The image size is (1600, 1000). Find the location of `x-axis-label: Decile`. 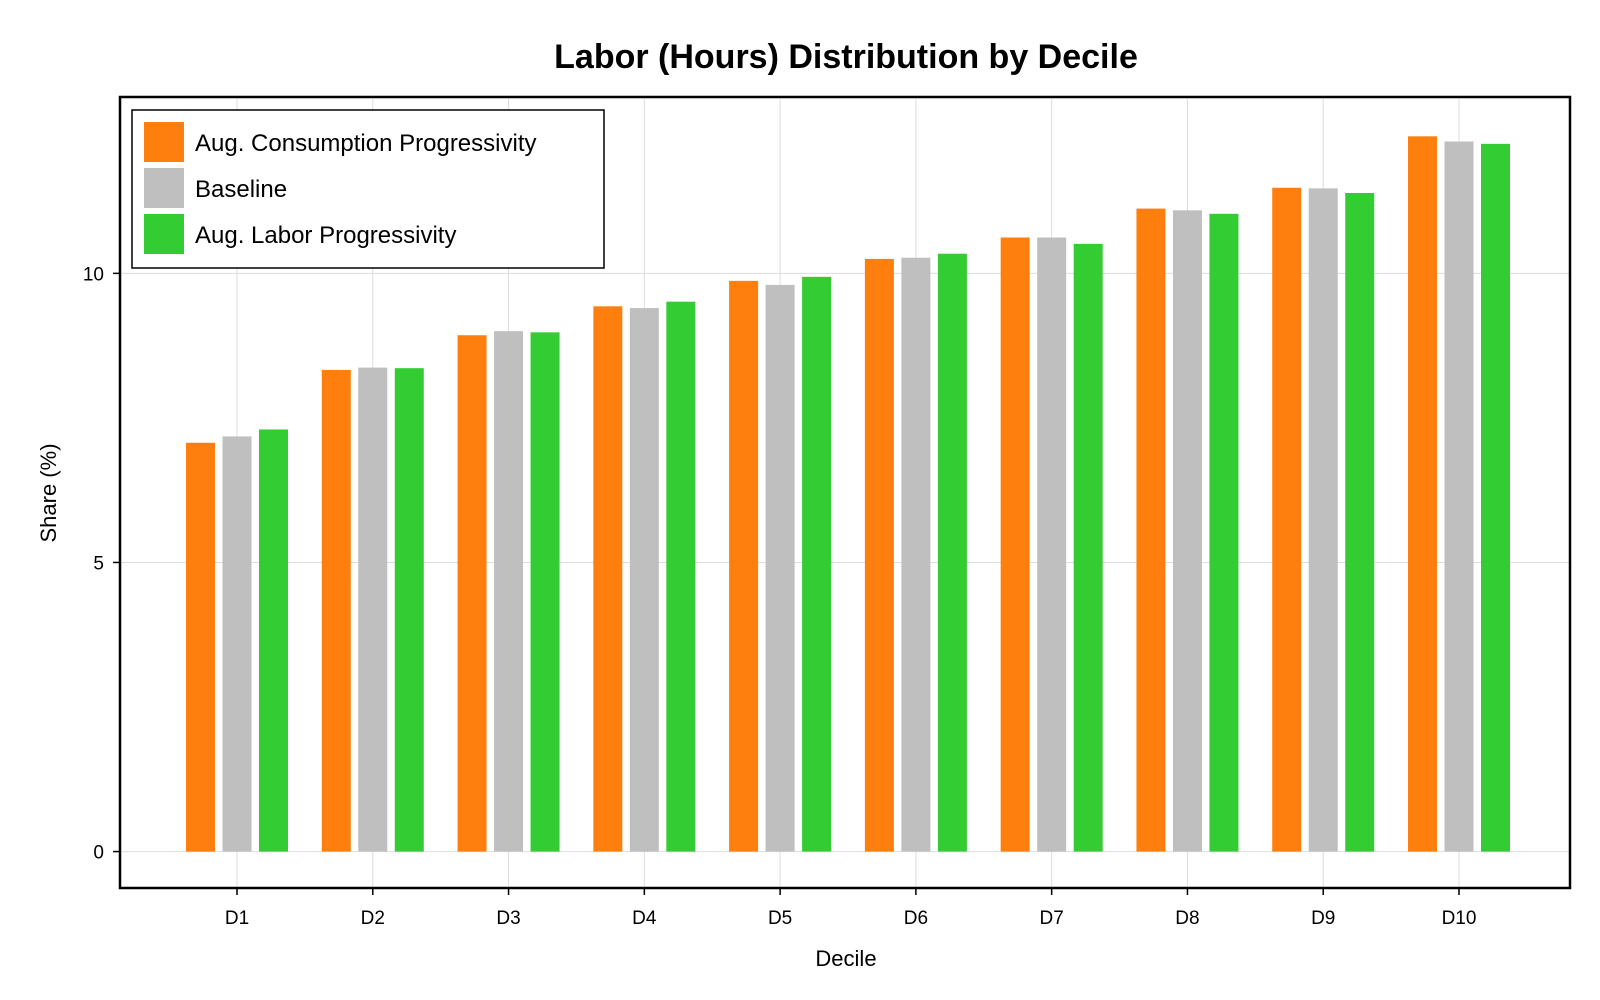

x-axis-label: Decile is located at coordinates (845, 958).